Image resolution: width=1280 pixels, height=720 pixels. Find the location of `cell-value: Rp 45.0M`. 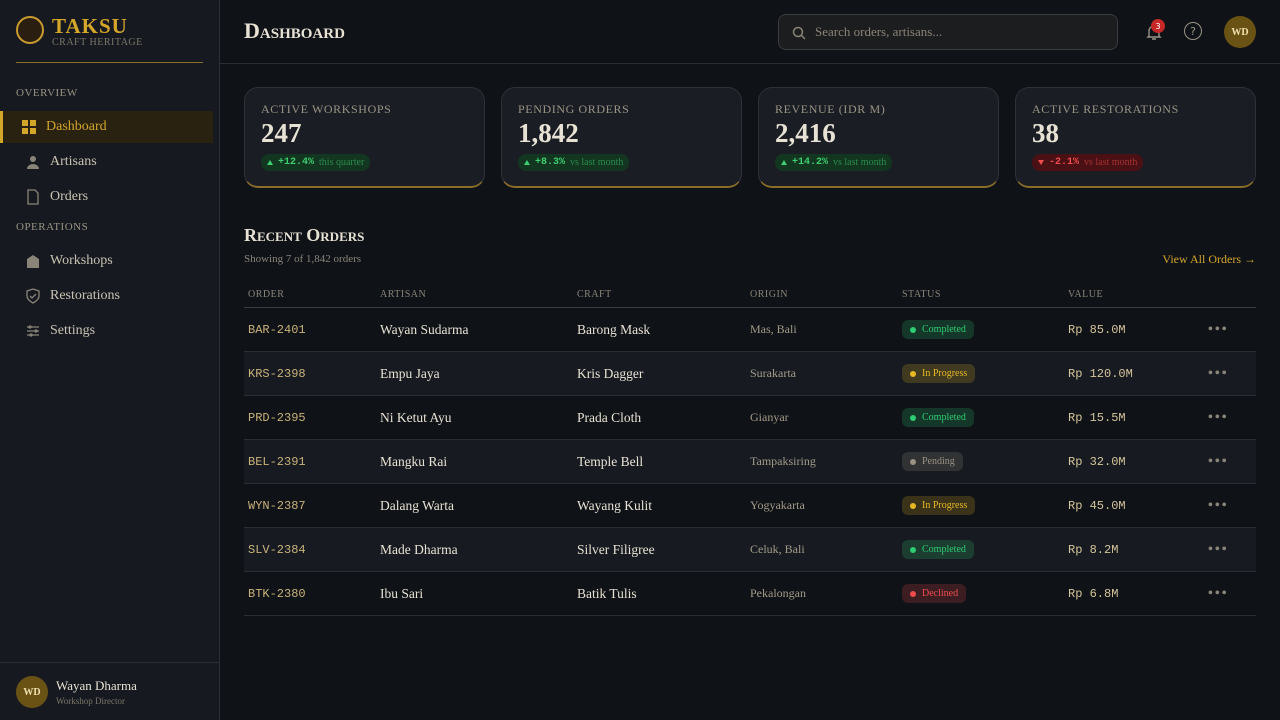

cell-value: Rp 45.0M is located at coordinates (1097, 505).